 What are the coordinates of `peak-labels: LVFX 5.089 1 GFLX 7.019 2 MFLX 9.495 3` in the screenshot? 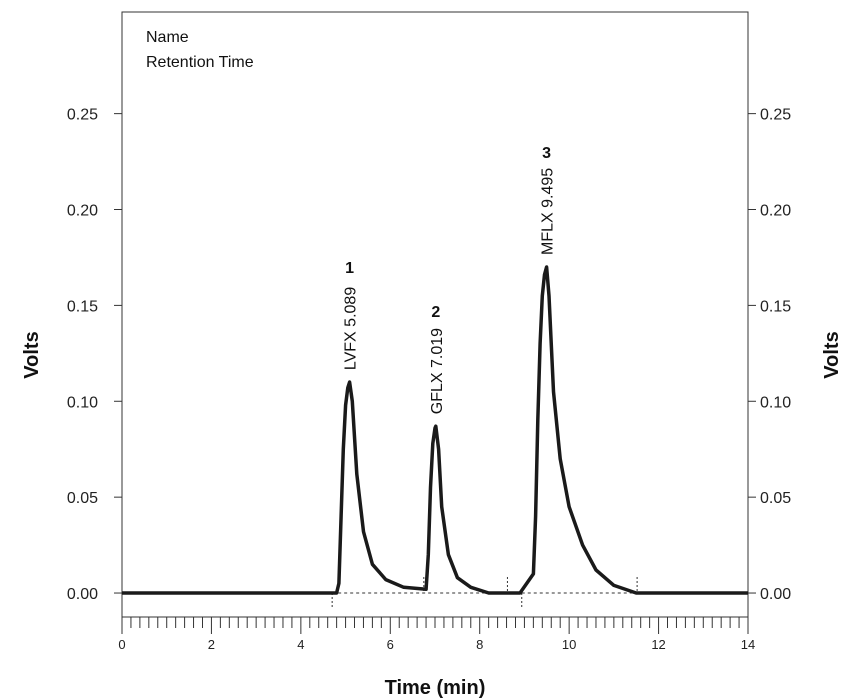 It's located at (450, 279).